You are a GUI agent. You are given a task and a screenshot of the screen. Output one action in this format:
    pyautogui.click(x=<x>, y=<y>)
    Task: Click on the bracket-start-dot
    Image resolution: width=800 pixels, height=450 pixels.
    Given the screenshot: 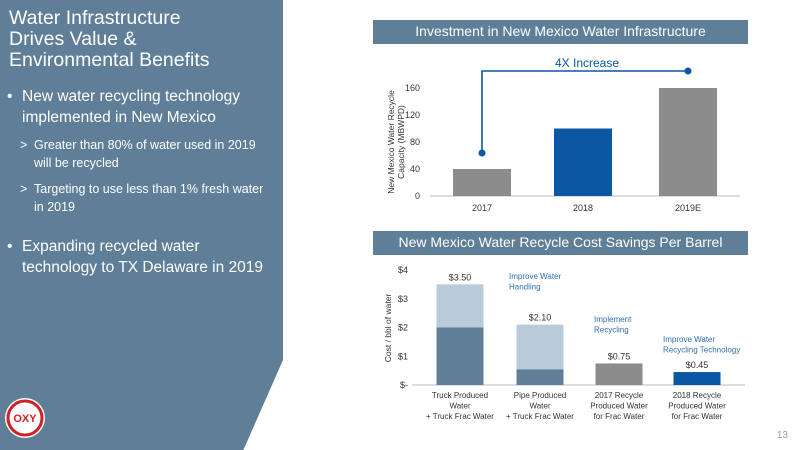 What is the action you would take?
    pyautogui.click(x=482, y=153)
    